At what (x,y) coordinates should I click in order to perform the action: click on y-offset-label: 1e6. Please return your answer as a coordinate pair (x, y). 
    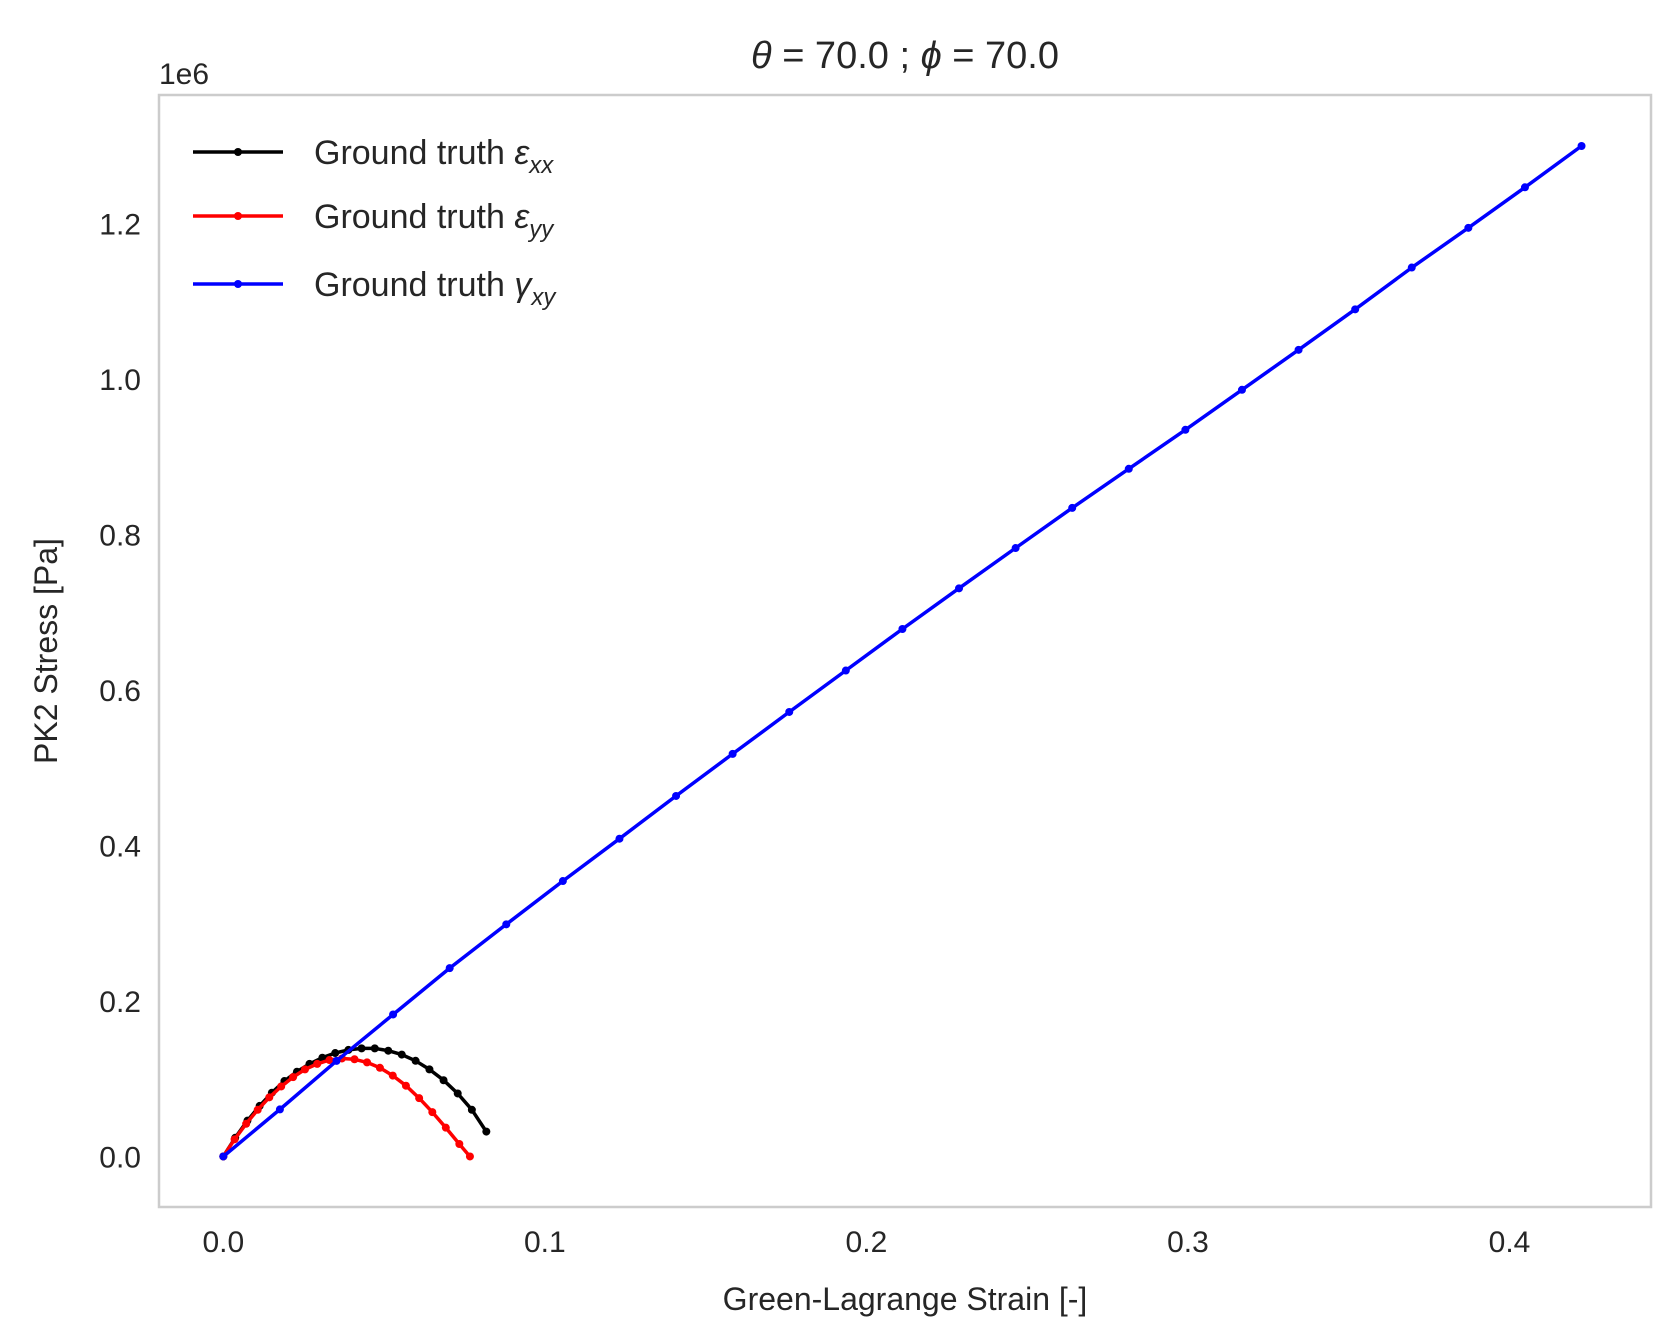
    Looking at the image, I should click on (184, 74).